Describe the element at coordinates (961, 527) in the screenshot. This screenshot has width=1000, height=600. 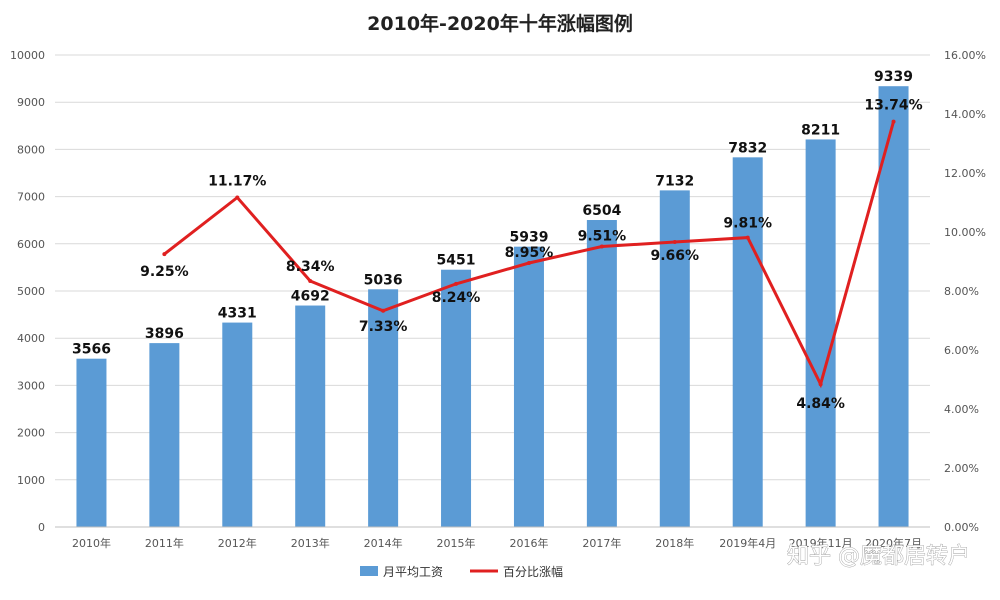
I see `right-tick-label: 0.00%` at that location.